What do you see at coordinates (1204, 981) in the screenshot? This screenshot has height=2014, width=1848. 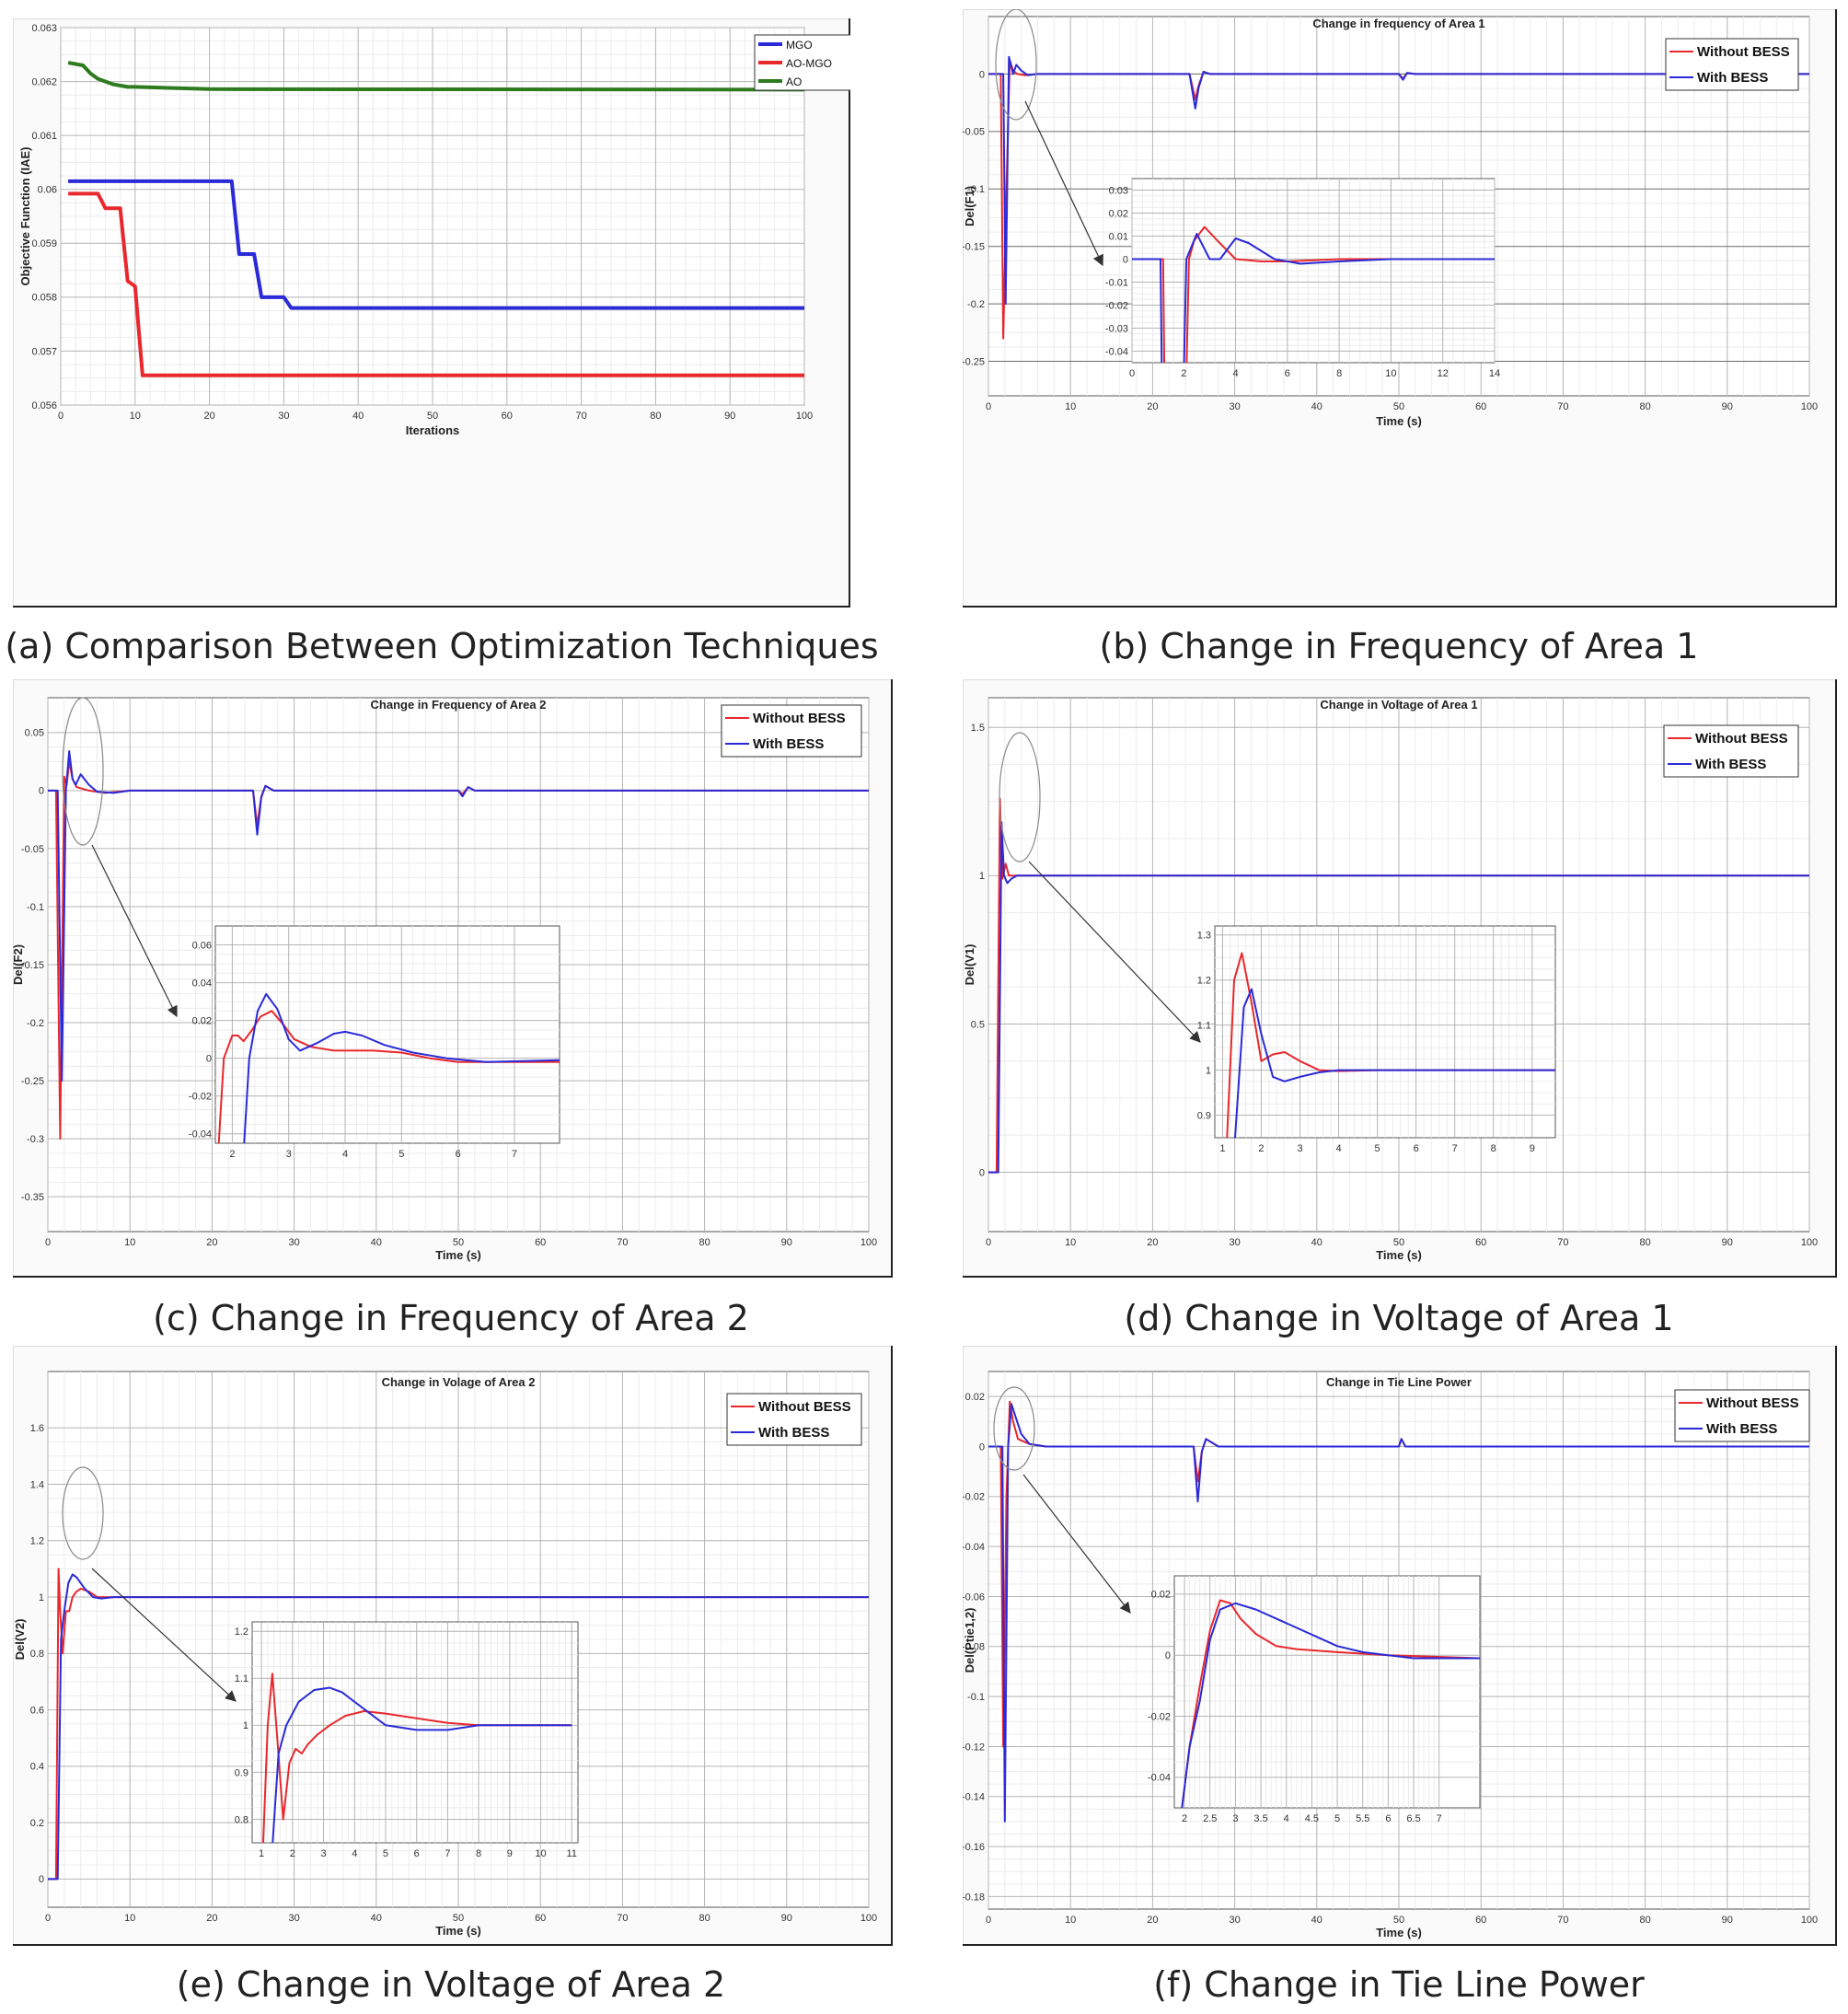 I see `inset-y-tick-label: 1.2` at bounding box center [1204, 981].